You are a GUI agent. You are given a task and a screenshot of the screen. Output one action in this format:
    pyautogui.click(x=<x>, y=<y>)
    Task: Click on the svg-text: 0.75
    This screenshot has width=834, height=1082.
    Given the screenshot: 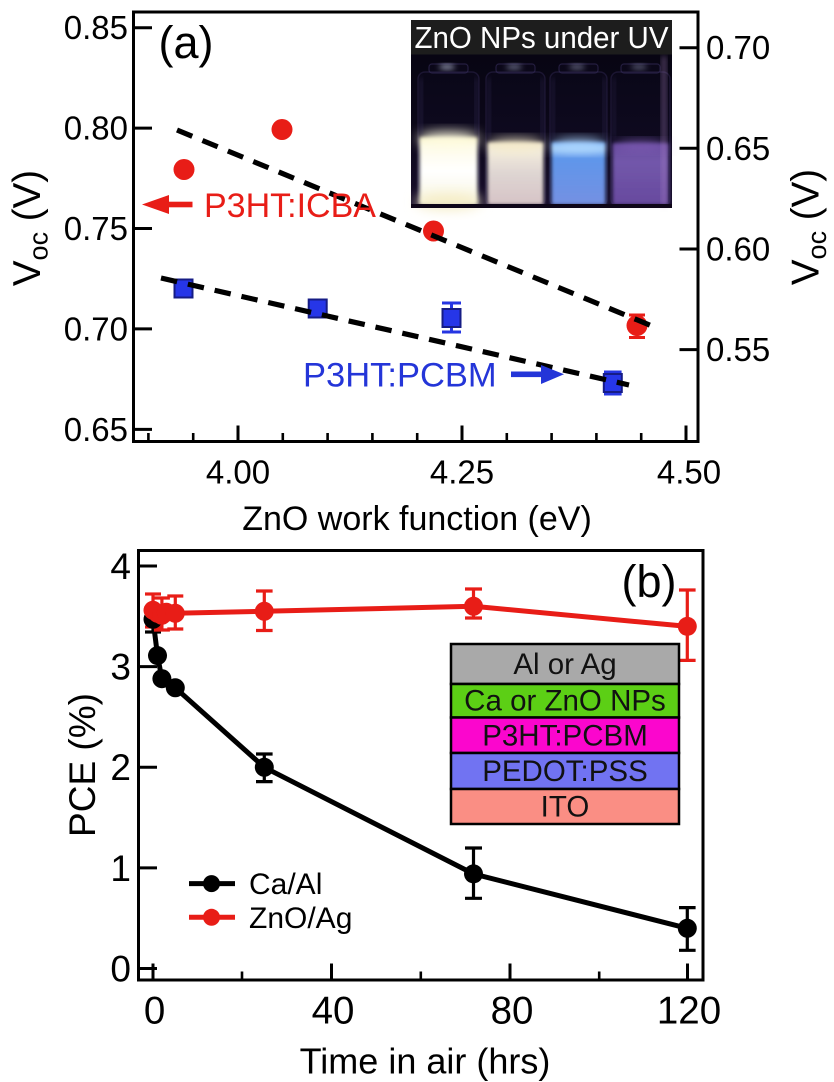 What is the action you would take?
    pyautogui.click(x=96, y=228)
    